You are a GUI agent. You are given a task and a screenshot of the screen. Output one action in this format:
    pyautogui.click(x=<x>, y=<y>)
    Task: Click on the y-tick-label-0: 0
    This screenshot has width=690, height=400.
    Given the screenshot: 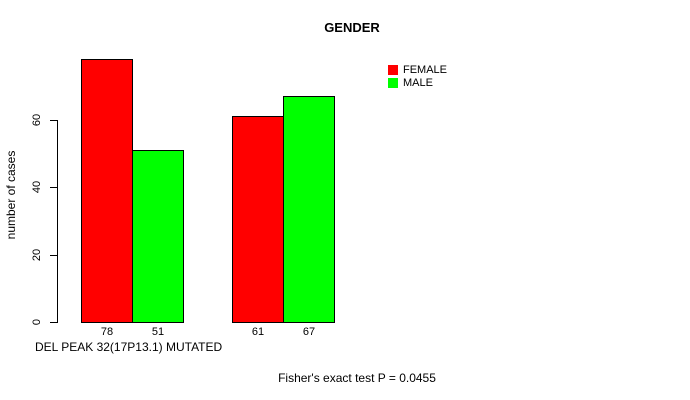 What is the action you would take?
    pyautogui.click(x=37, y=322)
    